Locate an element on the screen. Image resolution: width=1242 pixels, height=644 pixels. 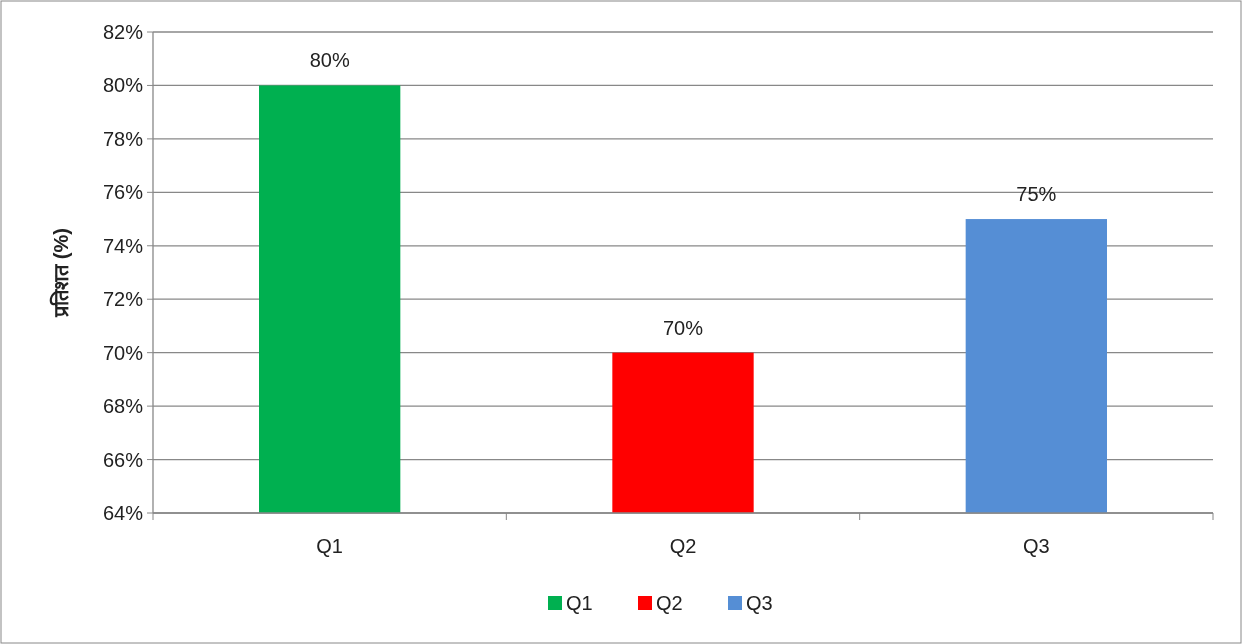
legend-label: Q1 is located at coordinates (579, 603).